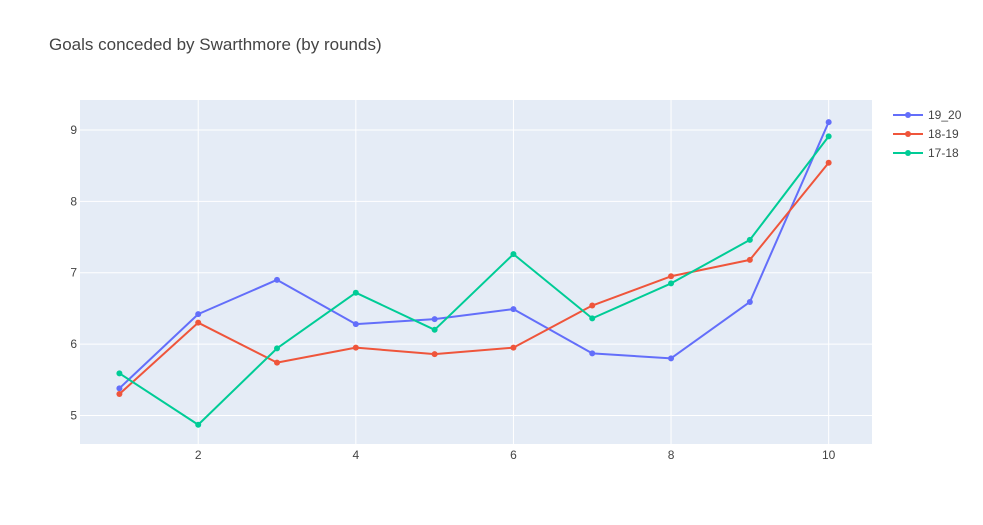 The width and height of the screenshot is (983, 525). I want to click on legend-item-17-18: 17-18, so click(926, 153).